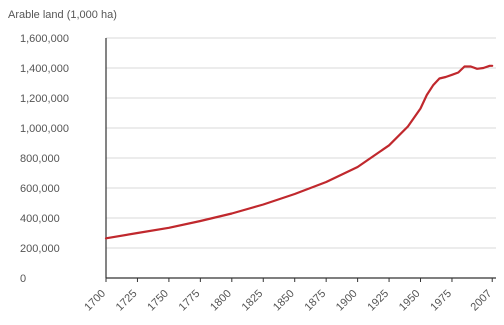 The image size is (504, 325). Describe the element at coordinates (315, 301) in the screenshot. I see `x-tick-label: 1875` at that location.